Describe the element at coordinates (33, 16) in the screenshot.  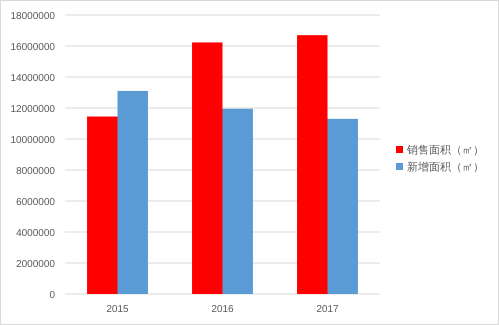
I see `y-tick-label: 18000000` at that location.